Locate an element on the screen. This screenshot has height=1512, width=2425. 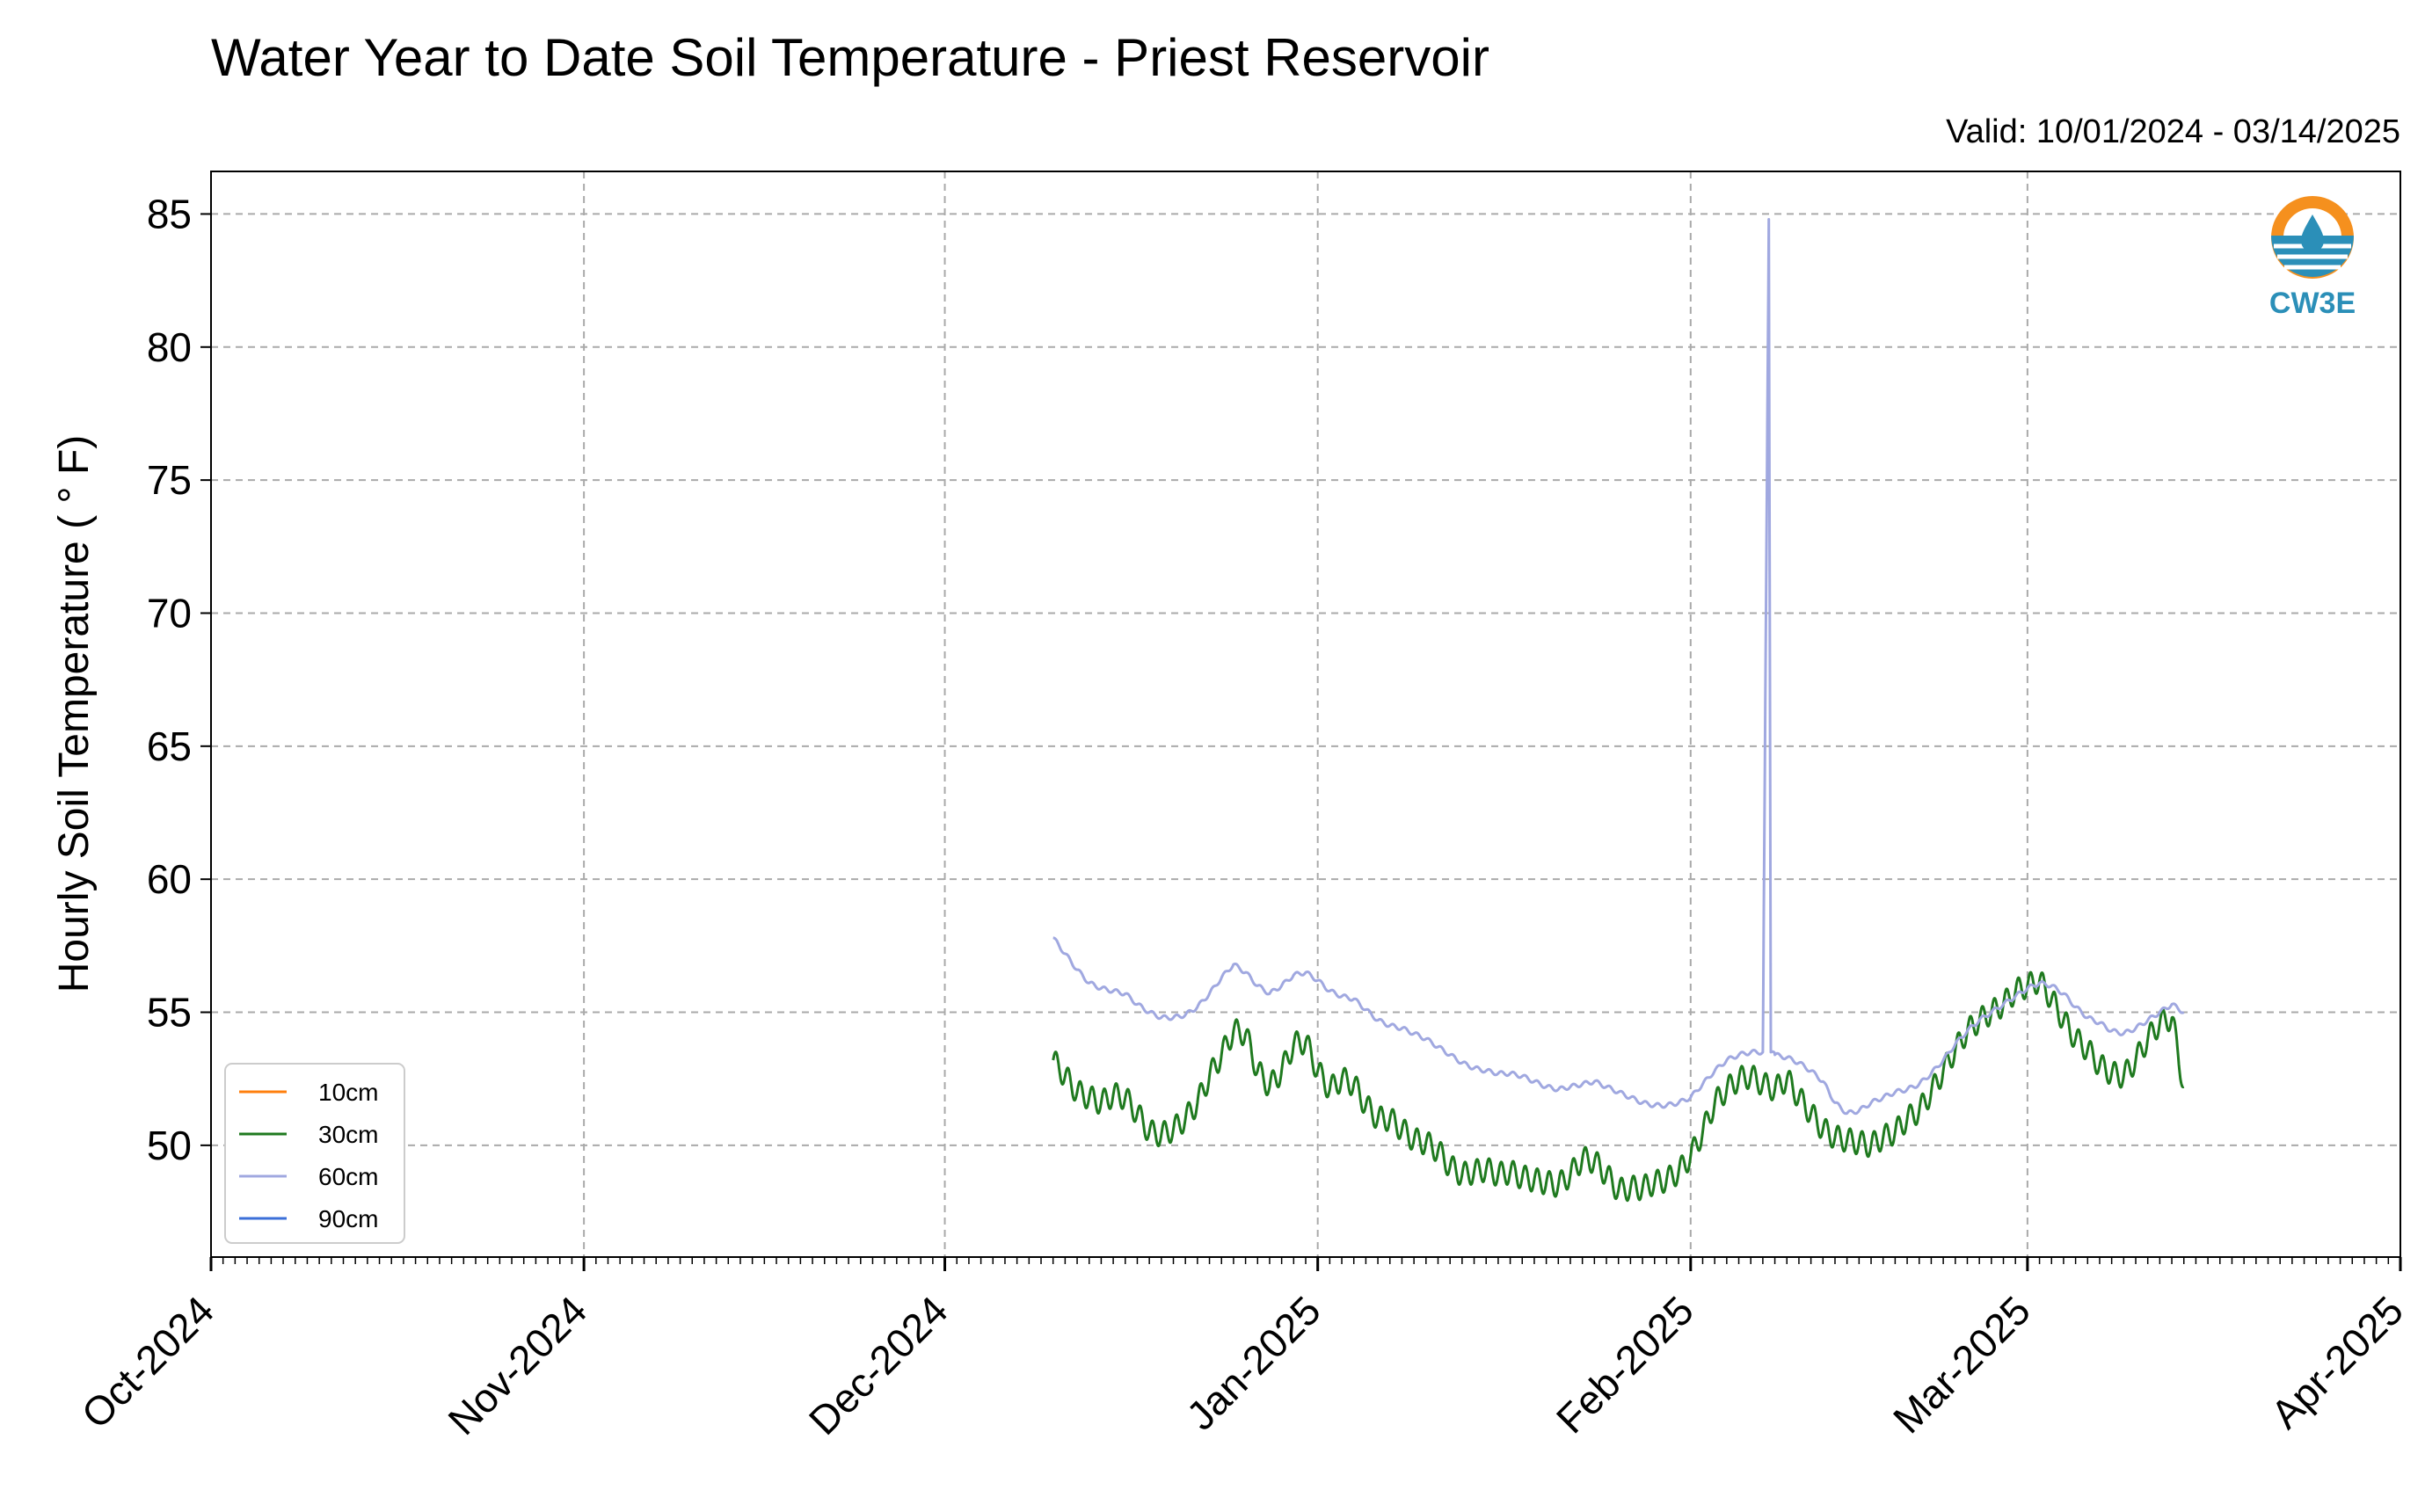
legend-label-90cm: 90cm is located at coordinates (348, 1219).